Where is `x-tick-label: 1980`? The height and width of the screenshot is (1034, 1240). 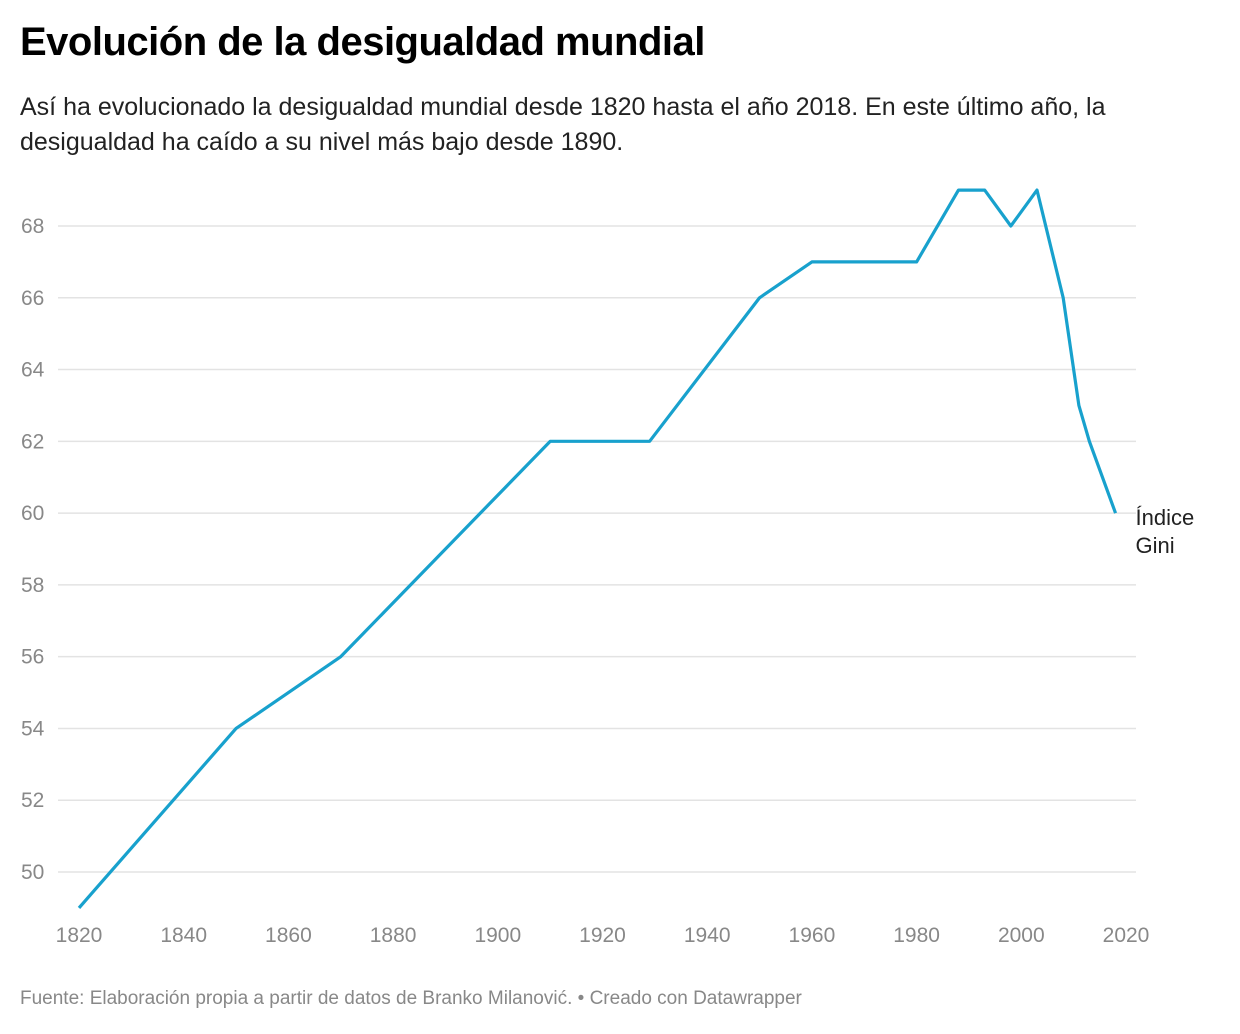
x-tick-label: 1980 is located at coordinates (916, 935).